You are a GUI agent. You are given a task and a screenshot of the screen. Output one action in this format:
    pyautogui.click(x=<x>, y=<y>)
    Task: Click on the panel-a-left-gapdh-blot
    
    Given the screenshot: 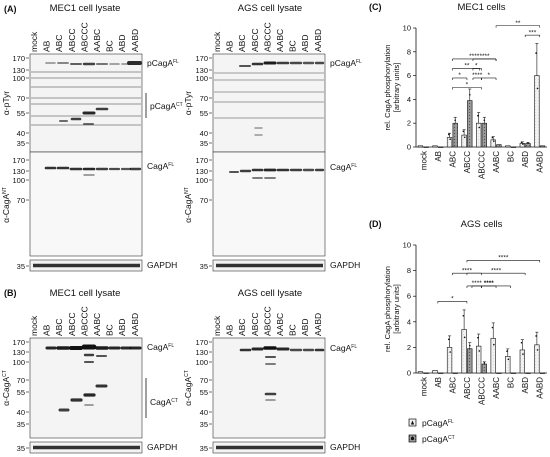 What is the action you would take?
    pyautogui.click(x=86, y=265)
    